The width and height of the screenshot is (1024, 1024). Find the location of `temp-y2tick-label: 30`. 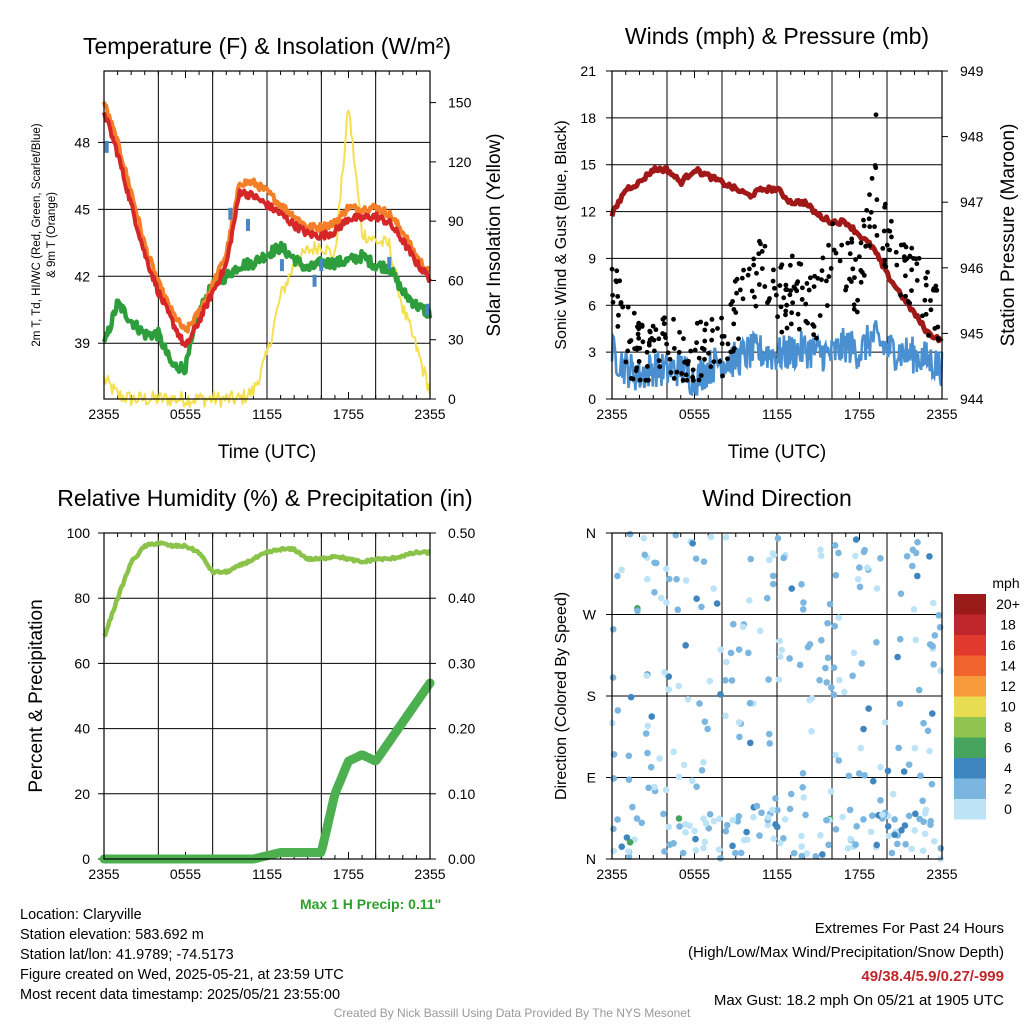

temp-y2tick-label: 30 is located at coordinates (456, 340).